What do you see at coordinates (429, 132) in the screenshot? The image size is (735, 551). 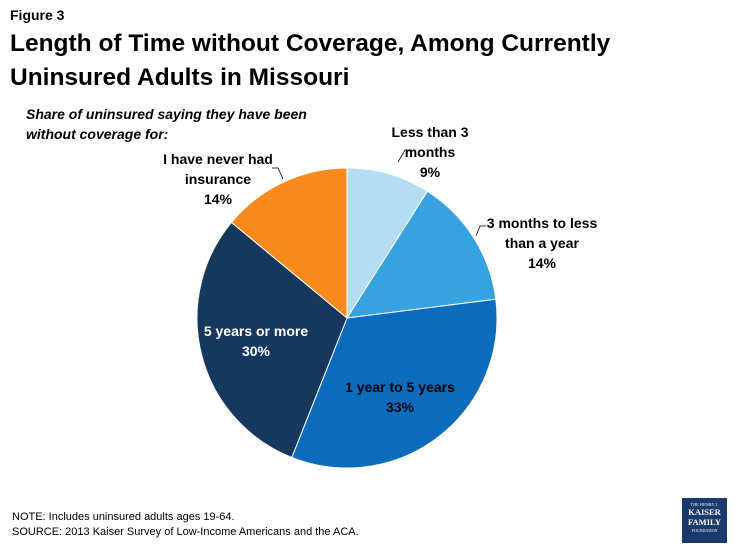 I see `slice-category-label: Less than 3` at bounding box center [429, 132].